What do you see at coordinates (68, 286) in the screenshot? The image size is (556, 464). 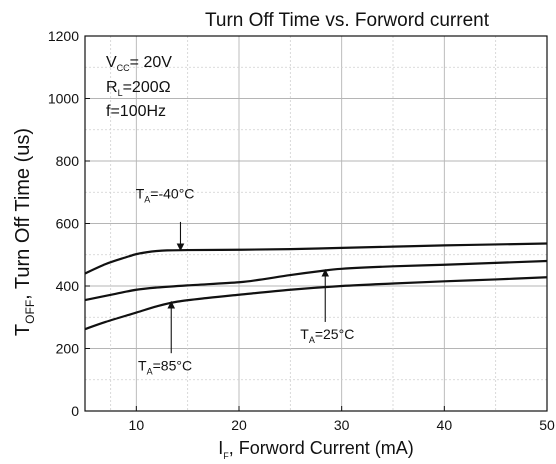 I see `y-tick-label: 400` at bounding box center [68, 286].